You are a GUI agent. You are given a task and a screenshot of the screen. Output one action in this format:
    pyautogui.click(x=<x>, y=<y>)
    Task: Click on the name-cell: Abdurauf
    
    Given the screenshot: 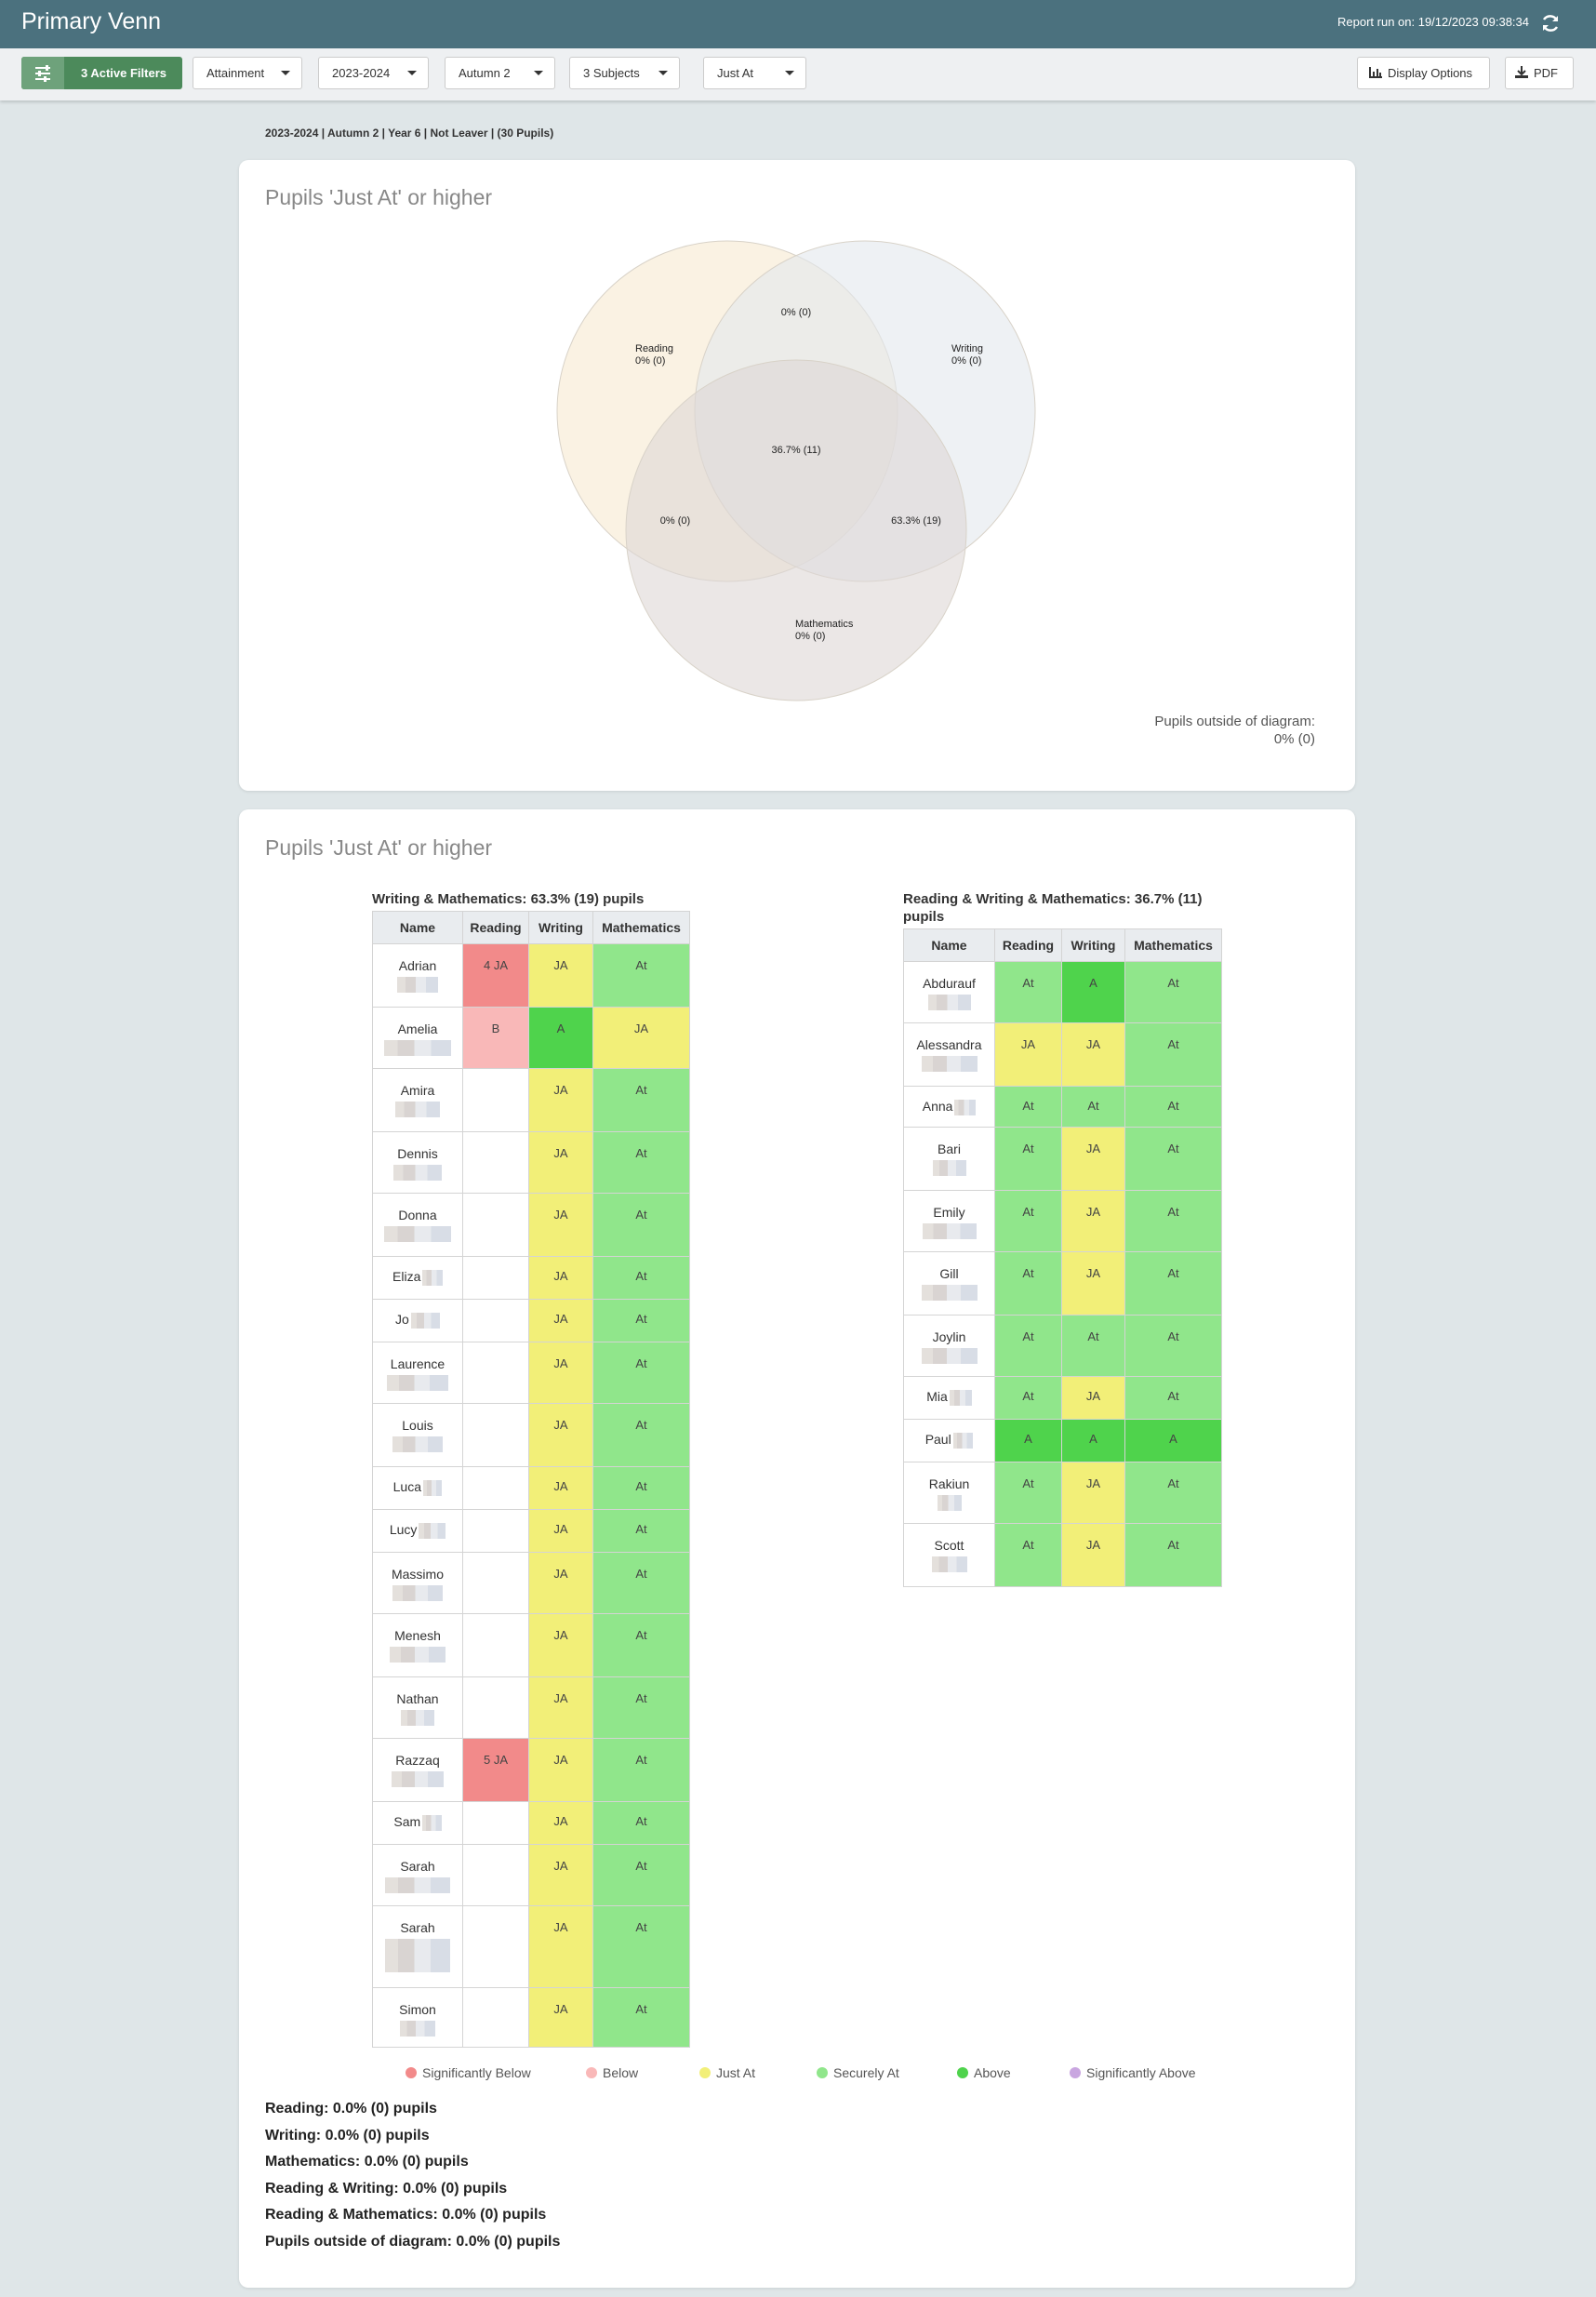 What is the action you would take?
    pyautogui.click(x=949, y=992)
    